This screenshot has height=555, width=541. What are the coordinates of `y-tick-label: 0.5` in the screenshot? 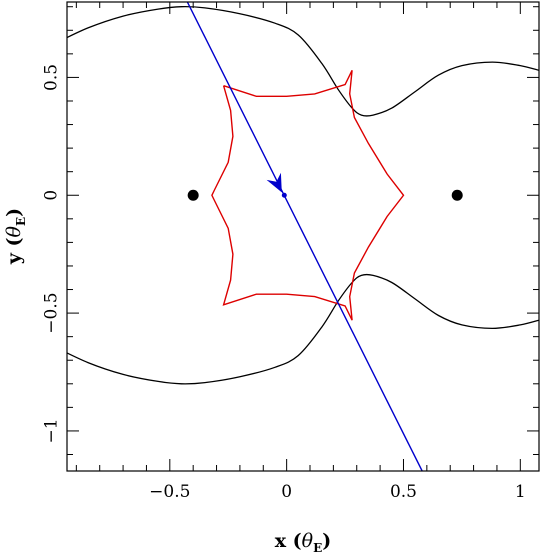 It's located at (52, 77).